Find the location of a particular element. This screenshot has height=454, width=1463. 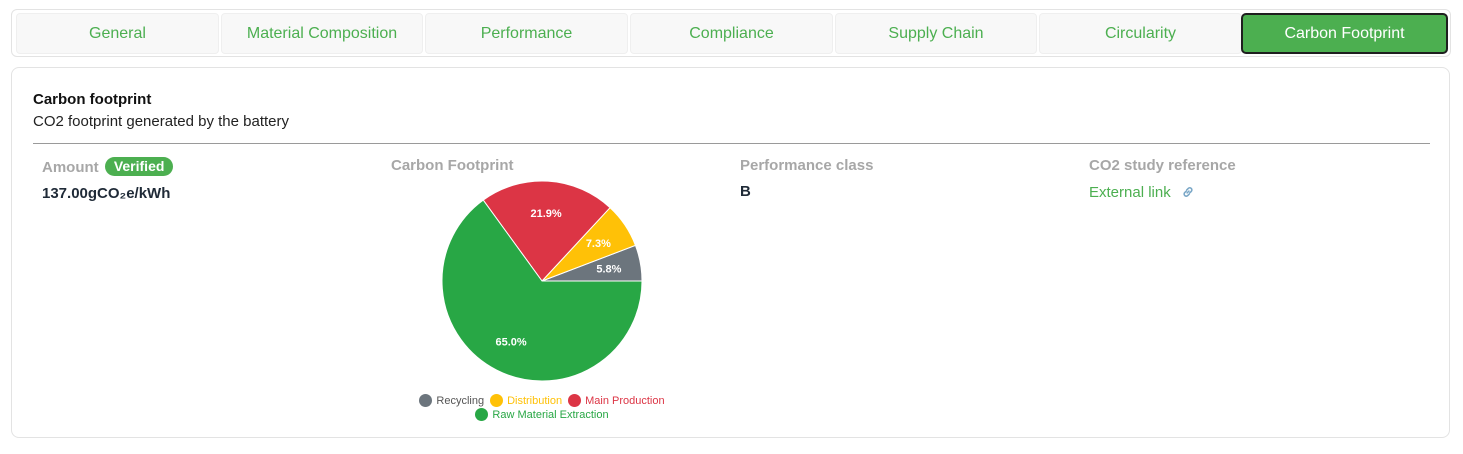

tab-compliance: Compliance is located at coordinates (731, 33).